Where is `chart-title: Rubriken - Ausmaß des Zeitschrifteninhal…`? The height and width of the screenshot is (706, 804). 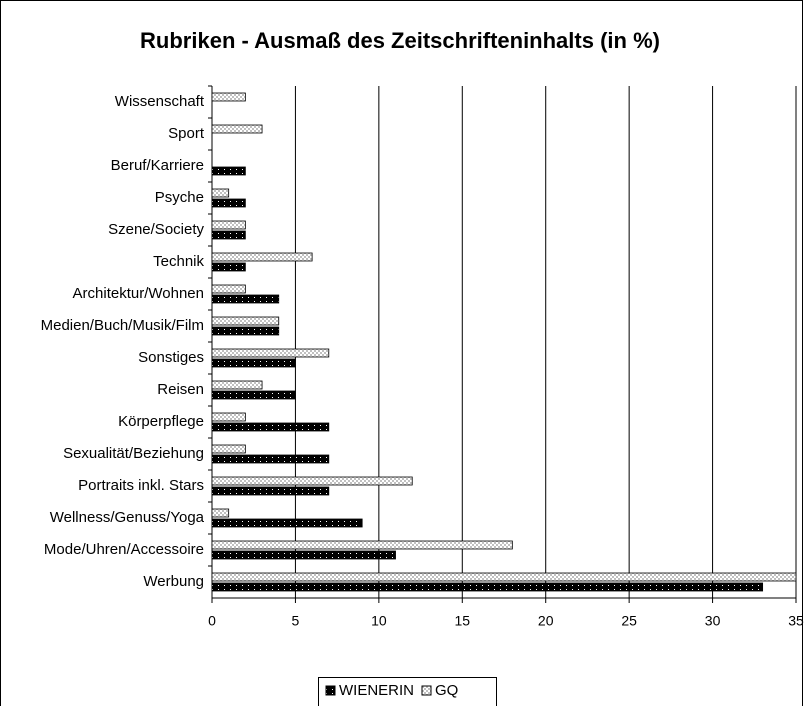 chart-title: Rubriken - Ausmaß des Zeitschrifteninhal… is located at coordinates (400, 40).